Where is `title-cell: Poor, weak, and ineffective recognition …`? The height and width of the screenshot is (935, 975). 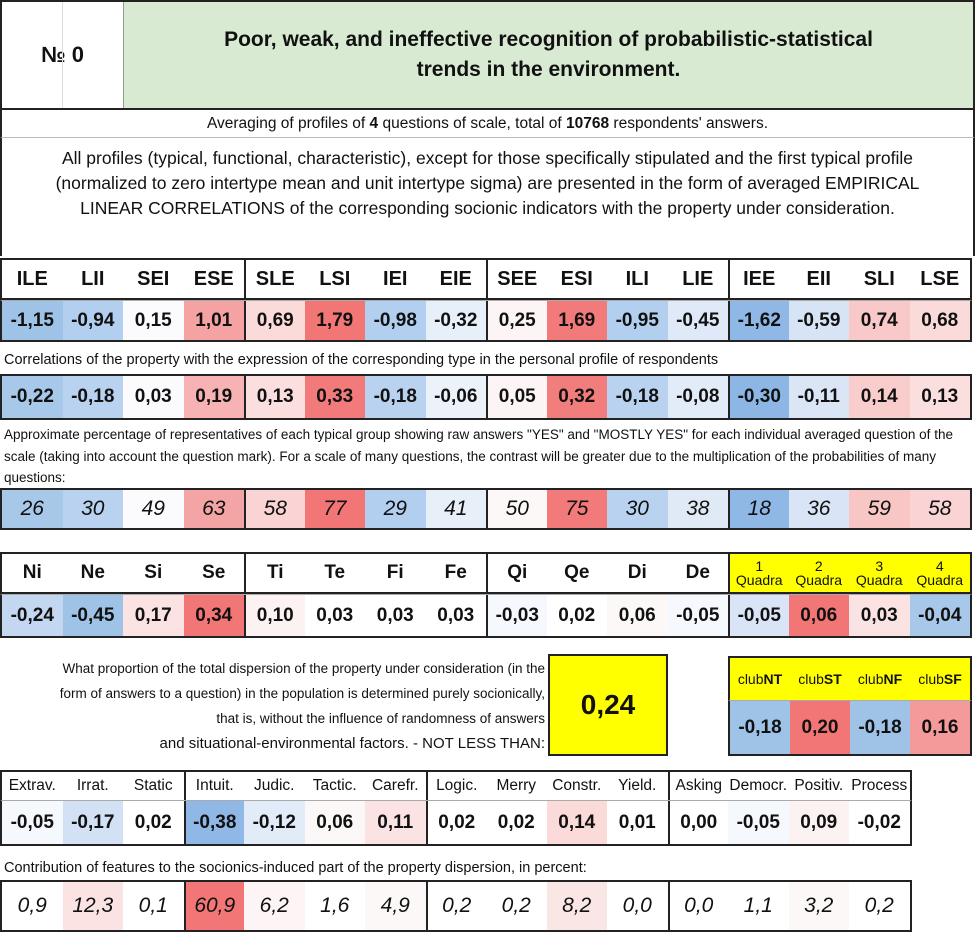
title-cell: Poor, weak, and ineffective recognition … is located at coordinates (548, 55).